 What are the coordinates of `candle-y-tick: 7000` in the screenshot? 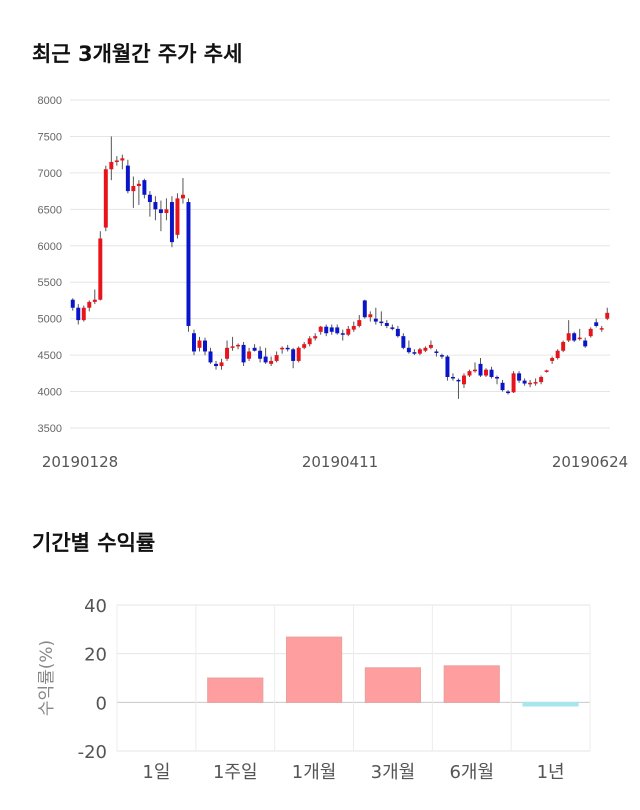 It's located at (50, 174).